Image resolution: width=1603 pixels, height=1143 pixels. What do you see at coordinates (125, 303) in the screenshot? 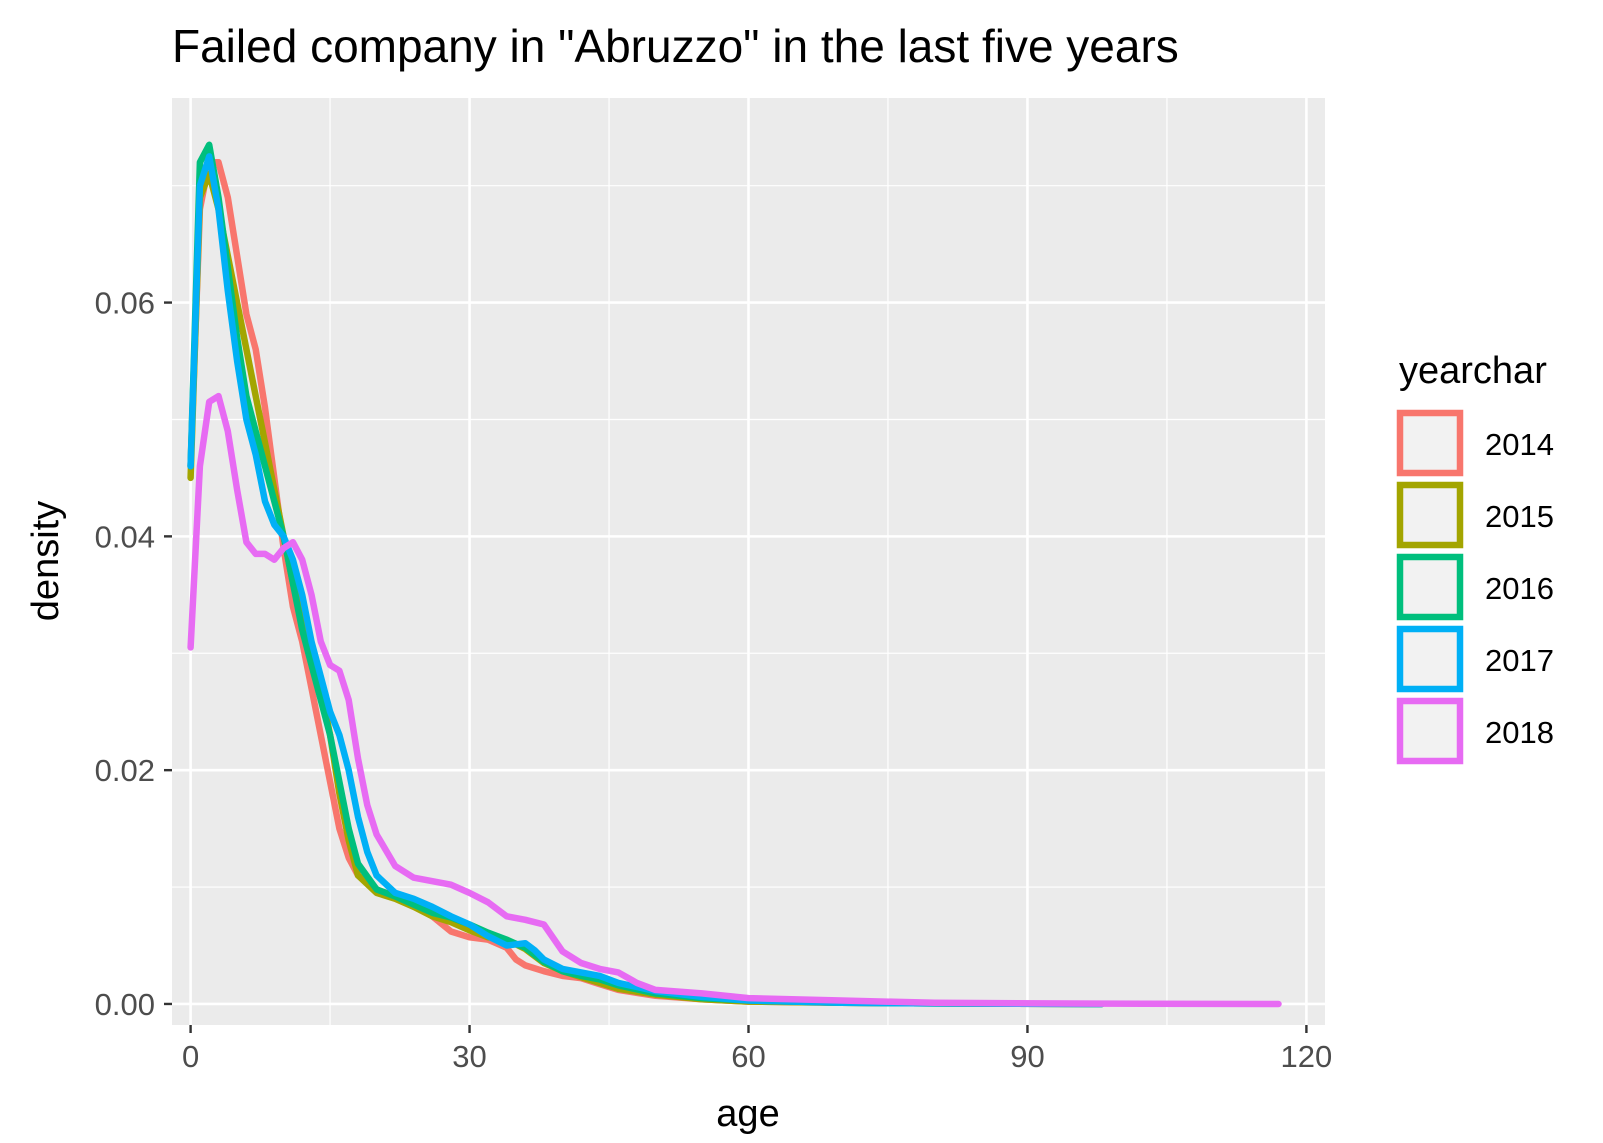
I see `y-tick-label: 0.06` at bounding box center [125, 303].